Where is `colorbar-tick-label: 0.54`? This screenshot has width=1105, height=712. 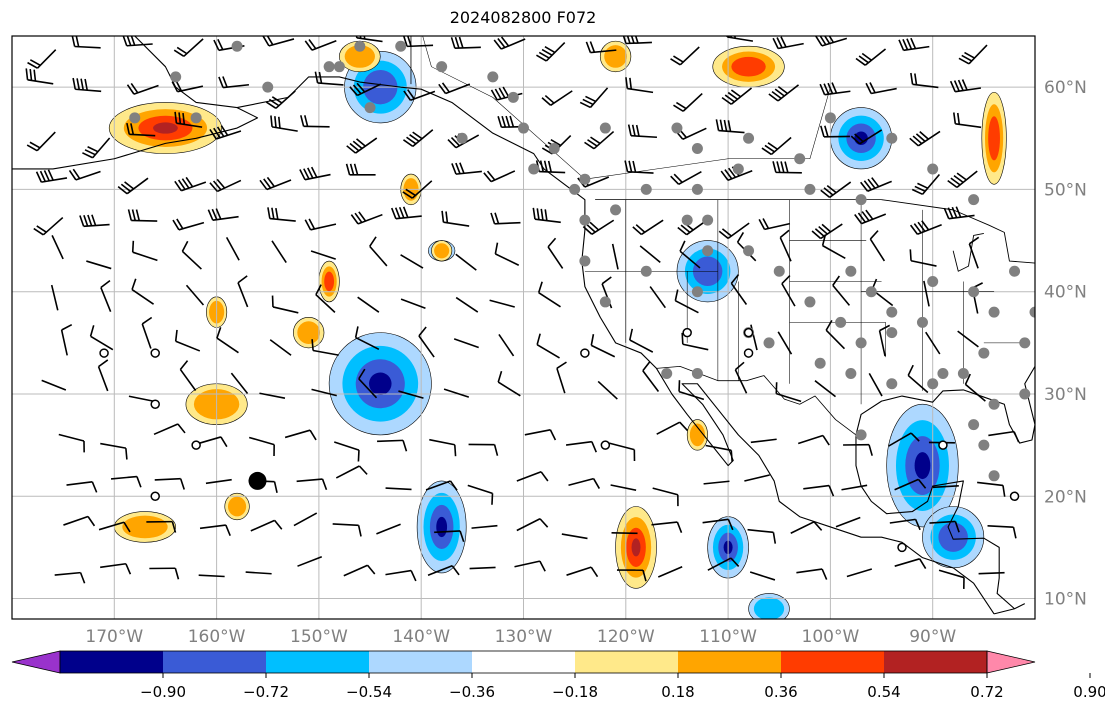 colorbar-tick-label: 0.54 is located at coordinates (883, 692).